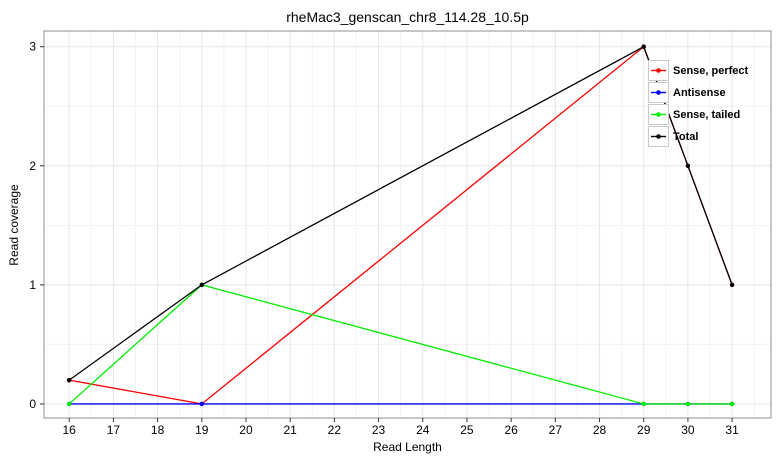 The width and height of the screenshot is (780, 460). I want to click on x-axis-ticks: 16 17 18 19 20 21 22 23 24 25 26 27 28 29 30 31, so click(401, 427).